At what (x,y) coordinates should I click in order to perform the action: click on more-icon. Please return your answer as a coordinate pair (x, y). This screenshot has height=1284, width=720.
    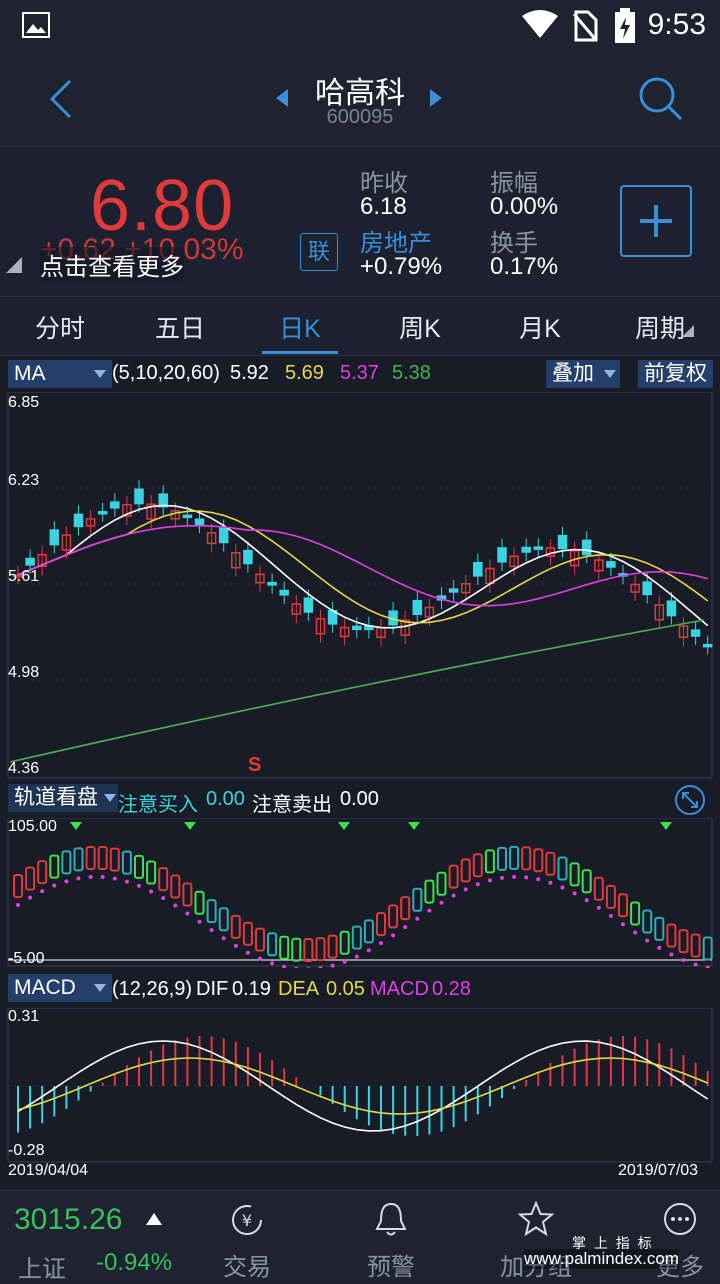
    Looking at the image, I should click on (680, 1219).